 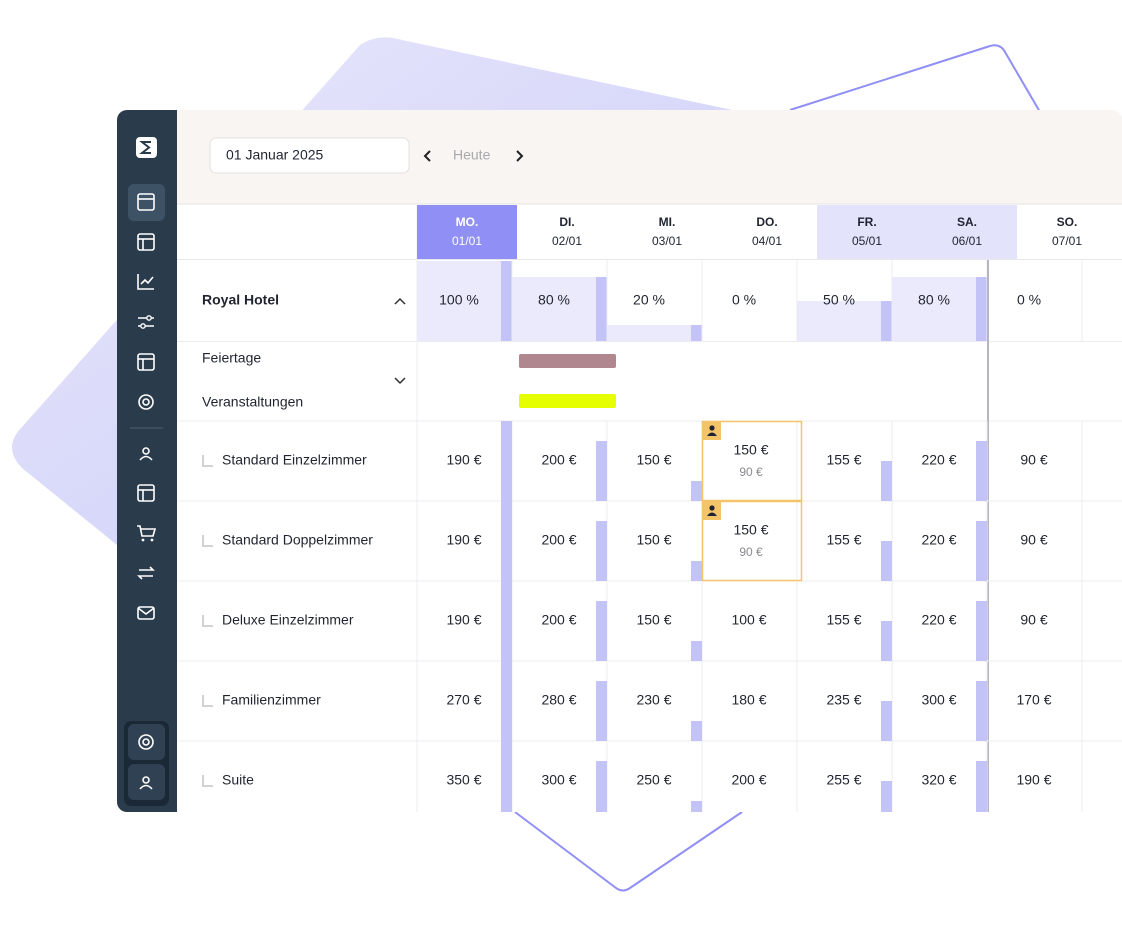 I want to click on weekday: DI., so click(x=566, y=222).